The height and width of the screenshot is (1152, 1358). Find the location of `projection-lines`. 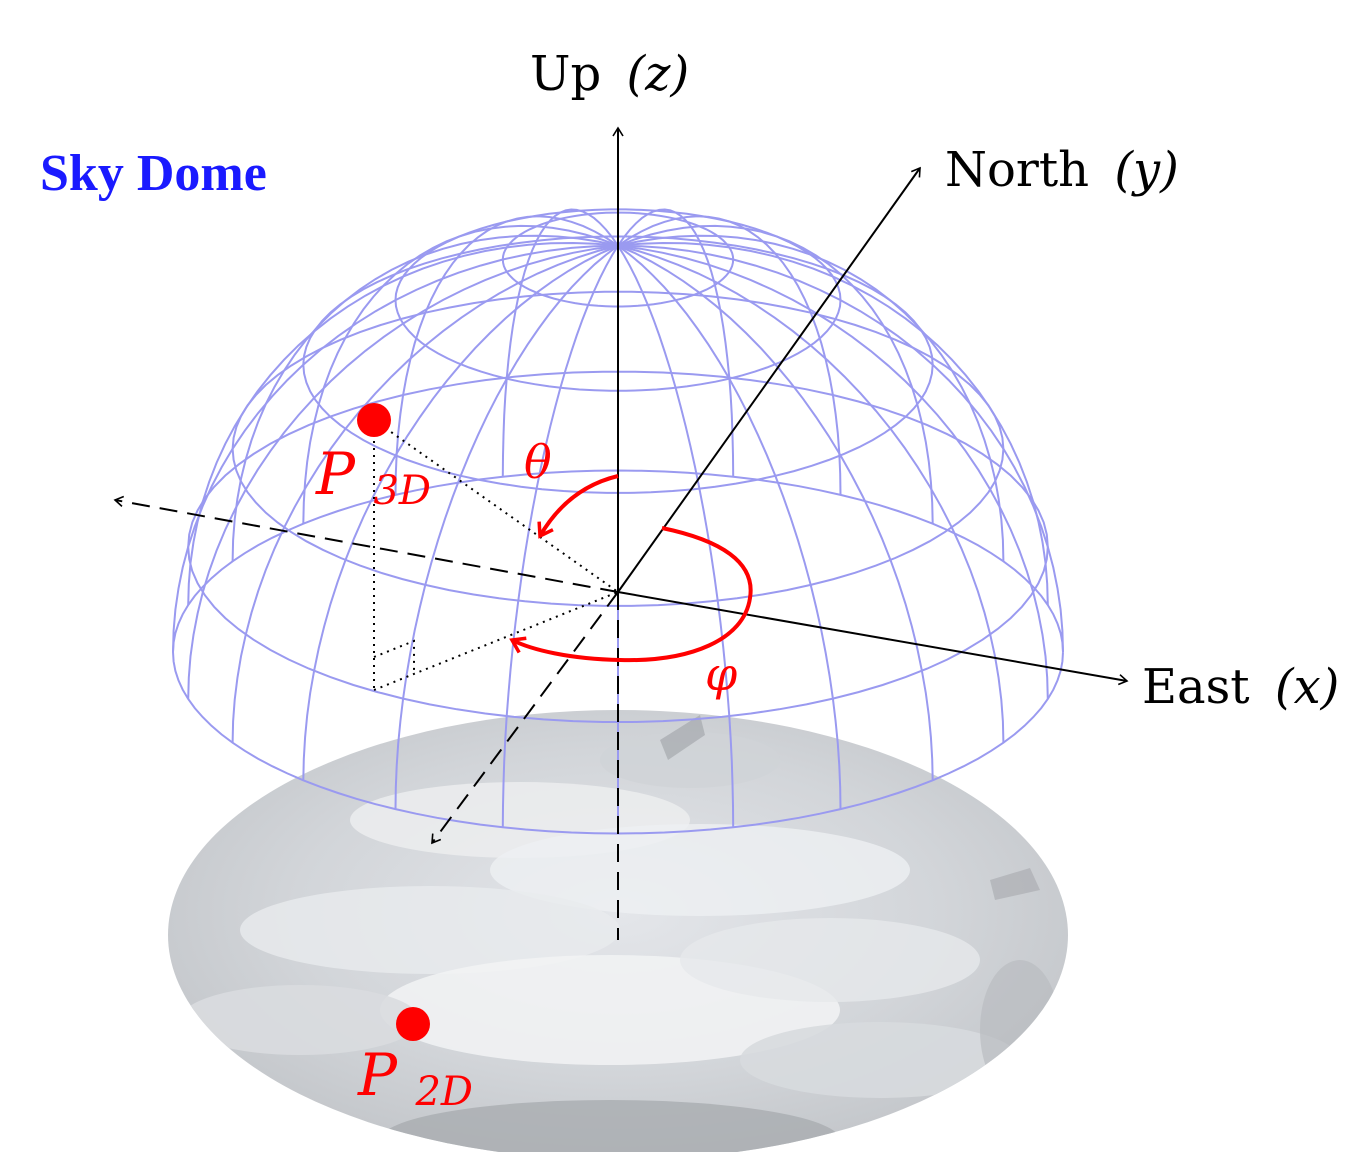

projection-lines is located at coordinates (496, 555).